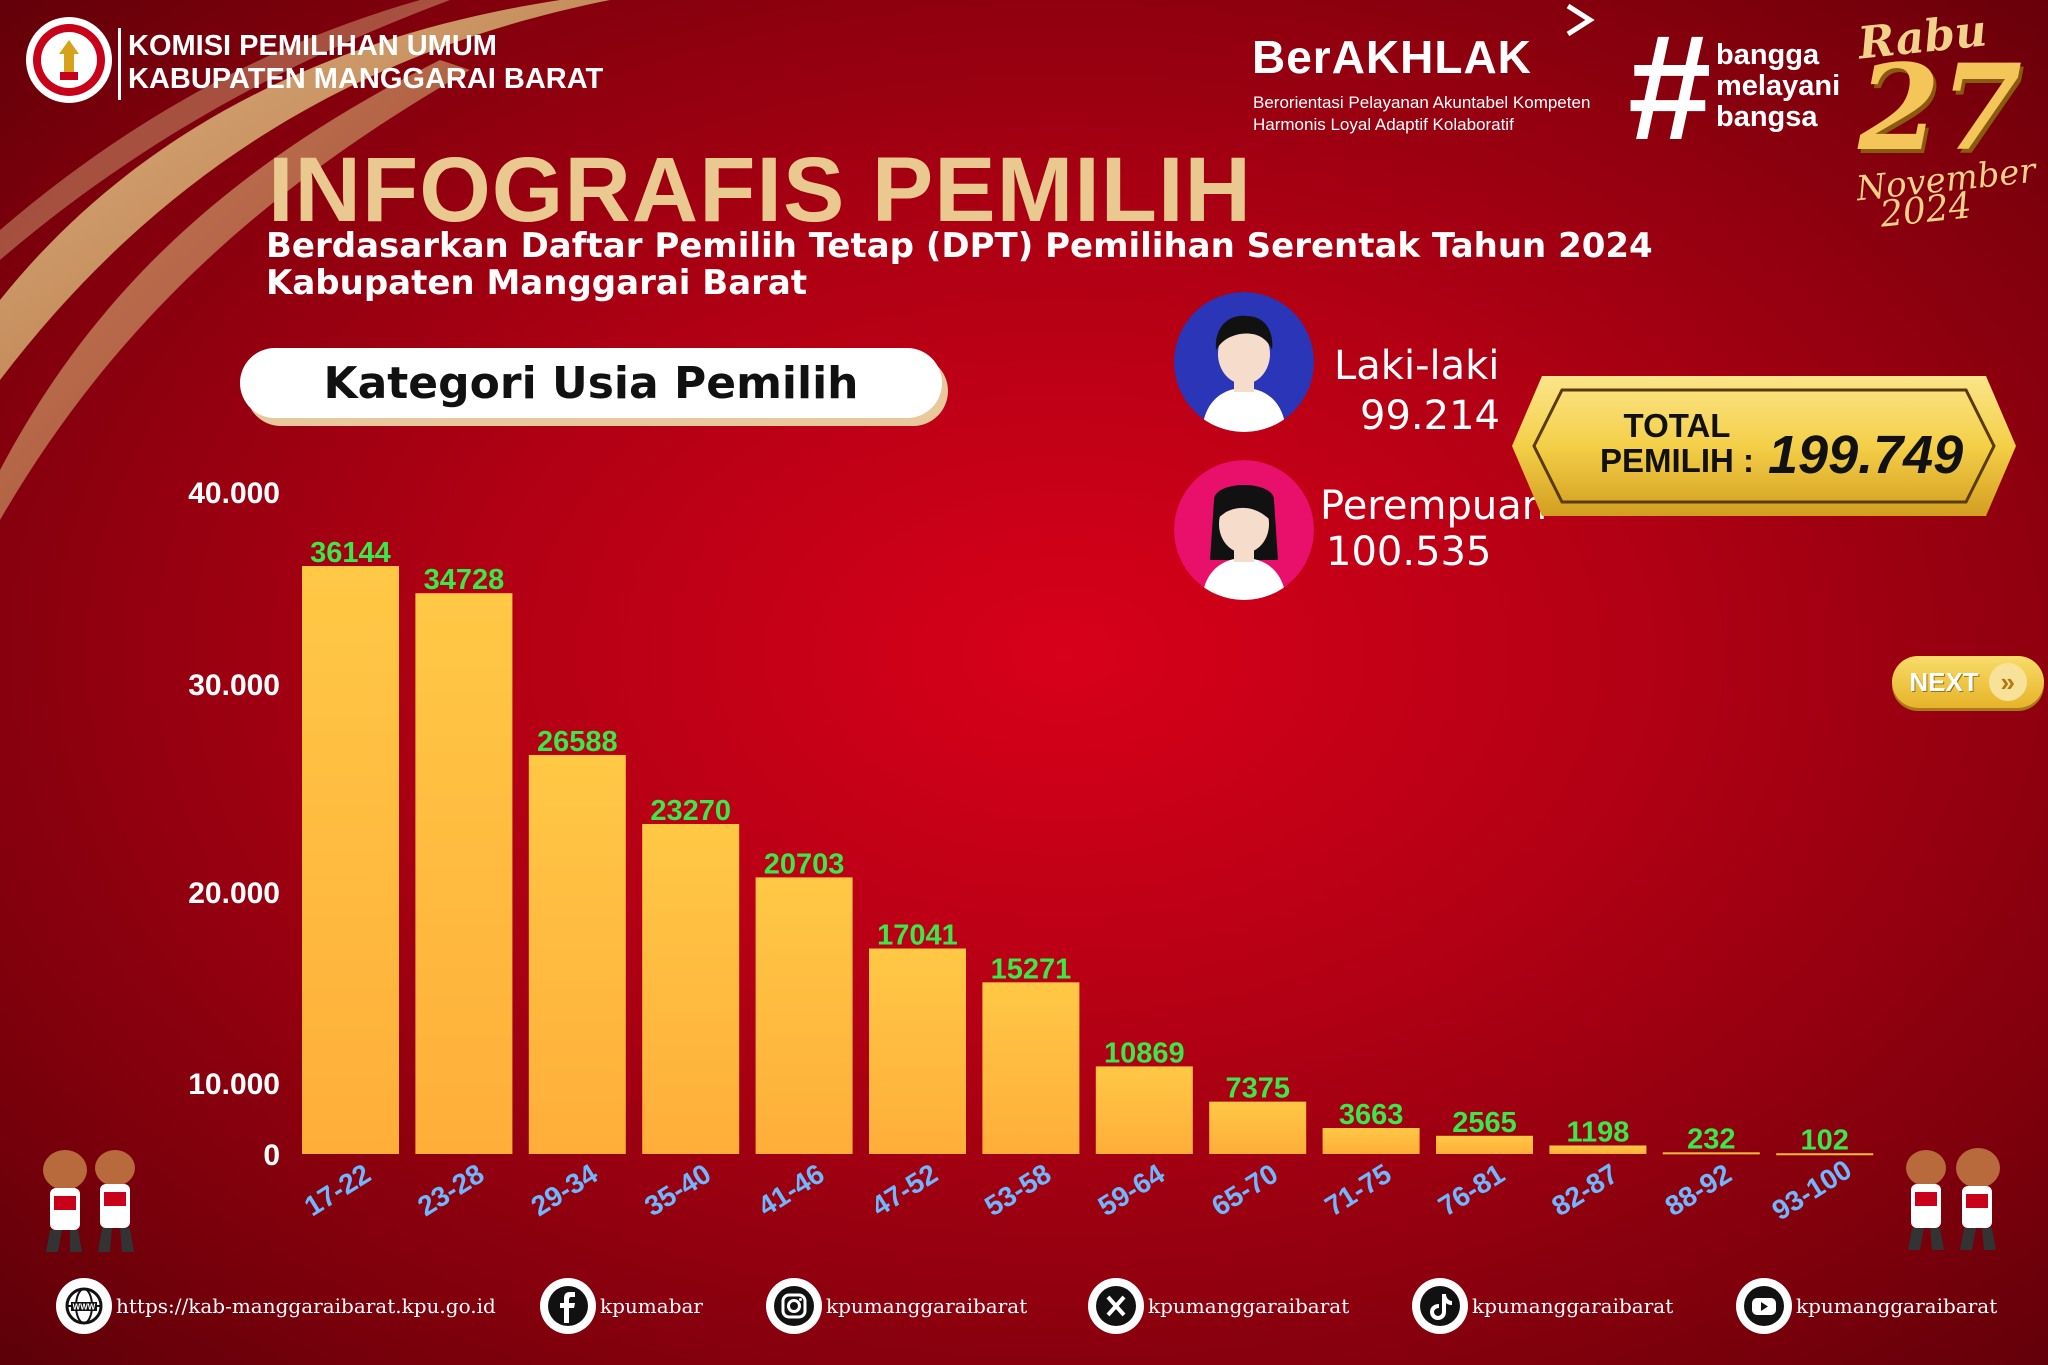 The height and width of the screenshot is (1365, 2048). I want to click on footer-website-link: WWW https://kab-manggaraibarat.kpu.go.id, so click(276, 1306).